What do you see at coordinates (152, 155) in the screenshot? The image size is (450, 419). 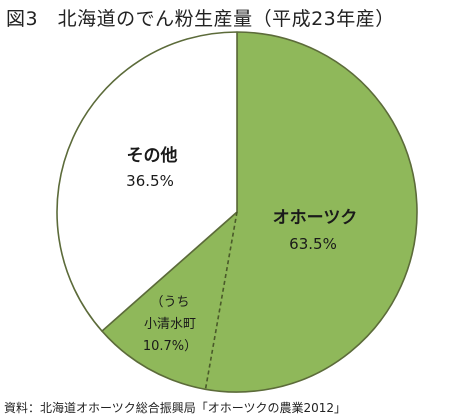 I see `slice-label-2: その他` at bounding box center [152, 155].